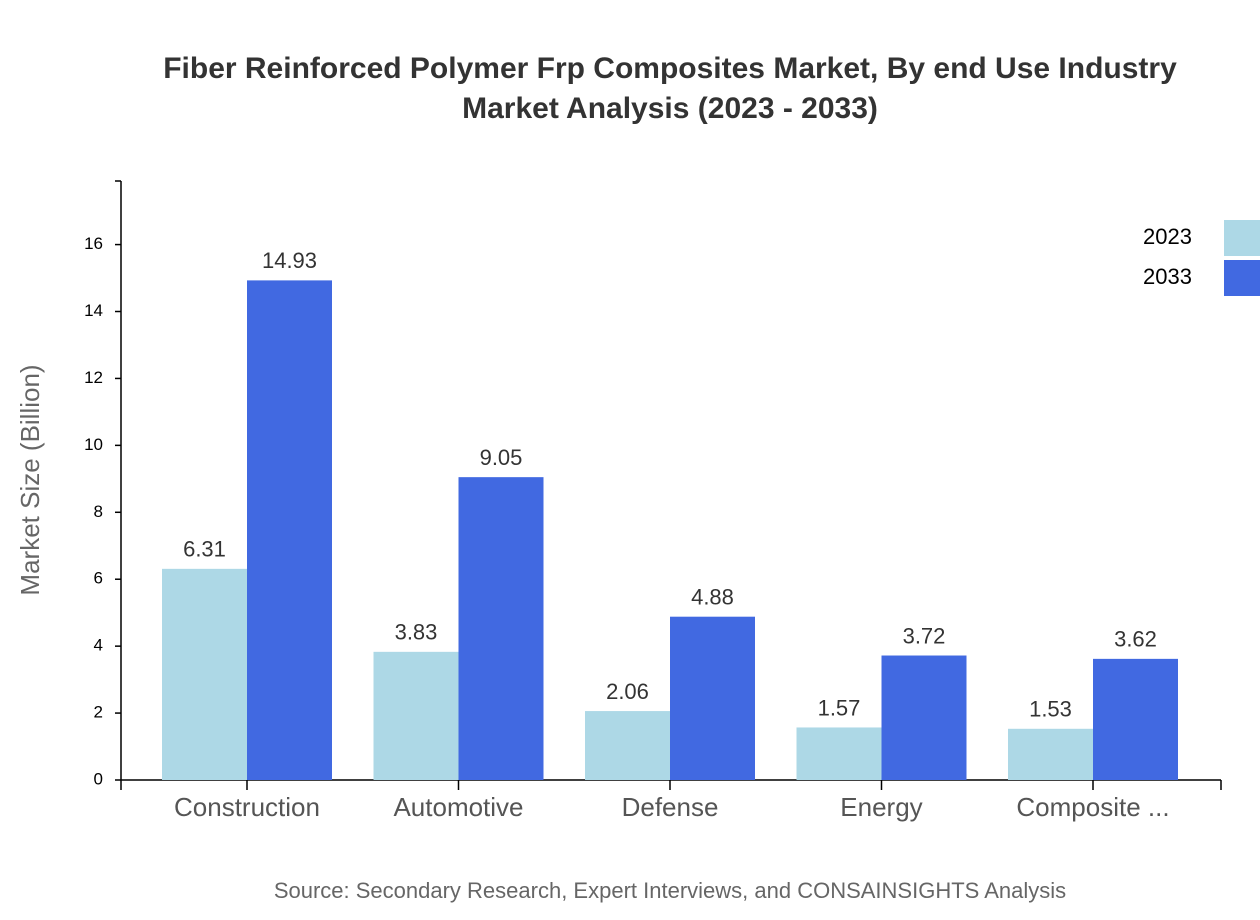 This screenshot has width=1260, height=920. What do you see at coordinates (30, 479) in the screenshot?
I see `y-axis-label: Market Size (Billion)` at bounding box center [30, 479].